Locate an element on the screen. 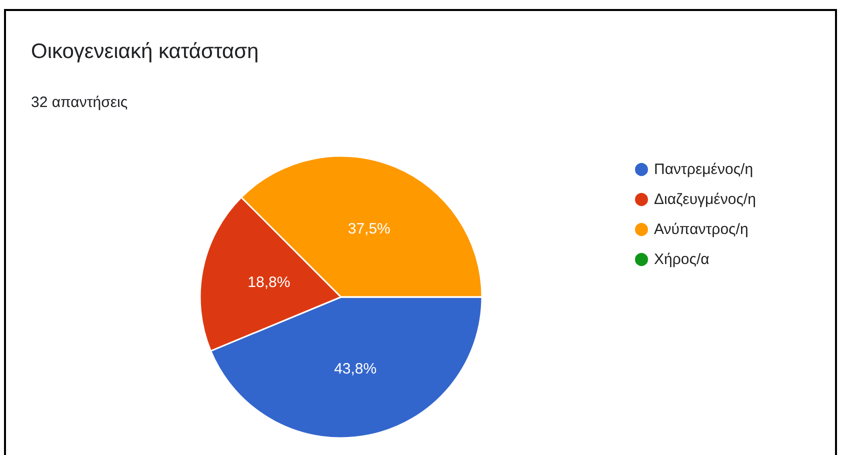  data-label: 43,8% is located at coordinates (355, 369).